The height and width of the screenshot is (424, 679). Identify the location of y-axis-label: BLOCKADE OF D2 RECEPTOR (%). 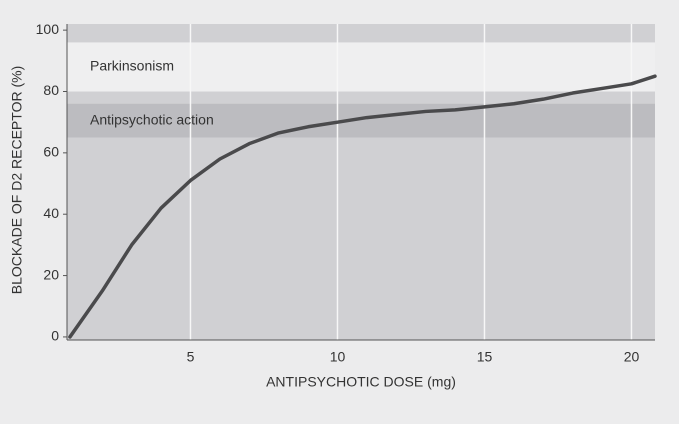
(17, 180).